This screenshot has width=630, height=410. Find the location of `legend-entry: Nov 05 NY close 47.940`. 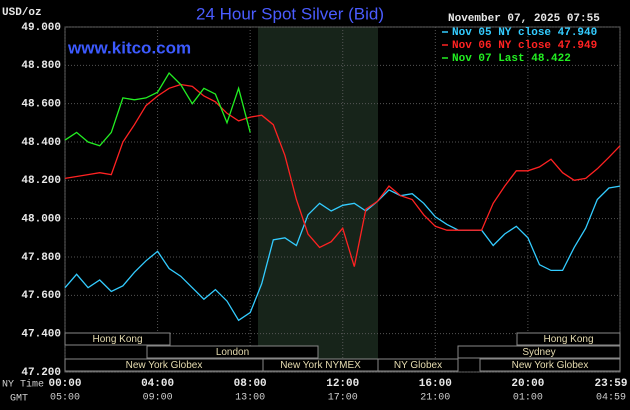

legend-entry: Nov 05 NY close 47.940 is located at coordinates (524, 33).